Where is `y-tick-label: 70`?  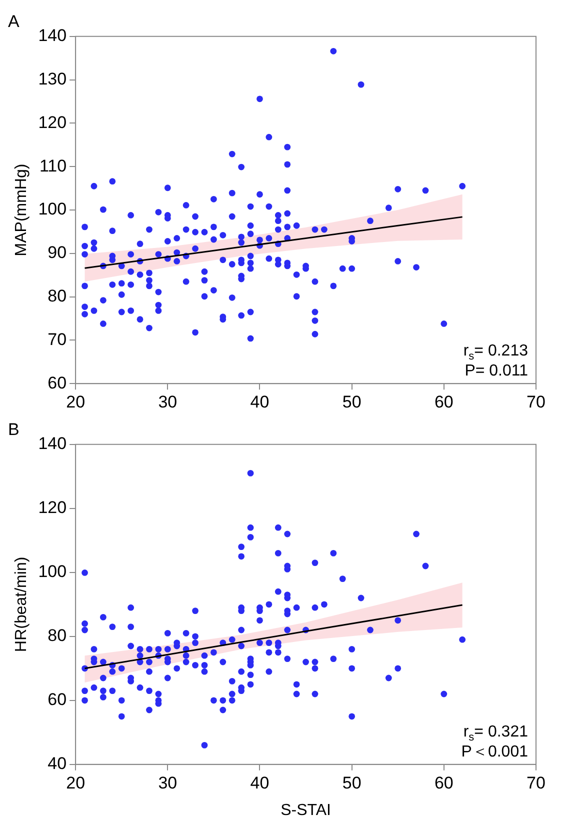 y-tick-label: 70 is located at coordinates (57, 339).